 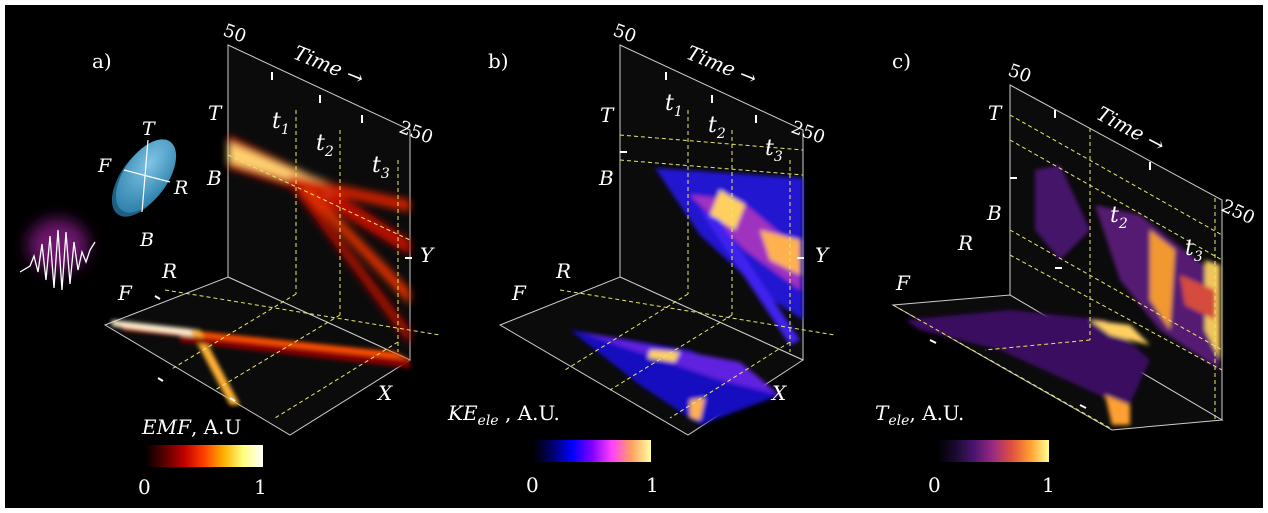 I want to click on panel-b-side-beams, so click(x=729, y=256).